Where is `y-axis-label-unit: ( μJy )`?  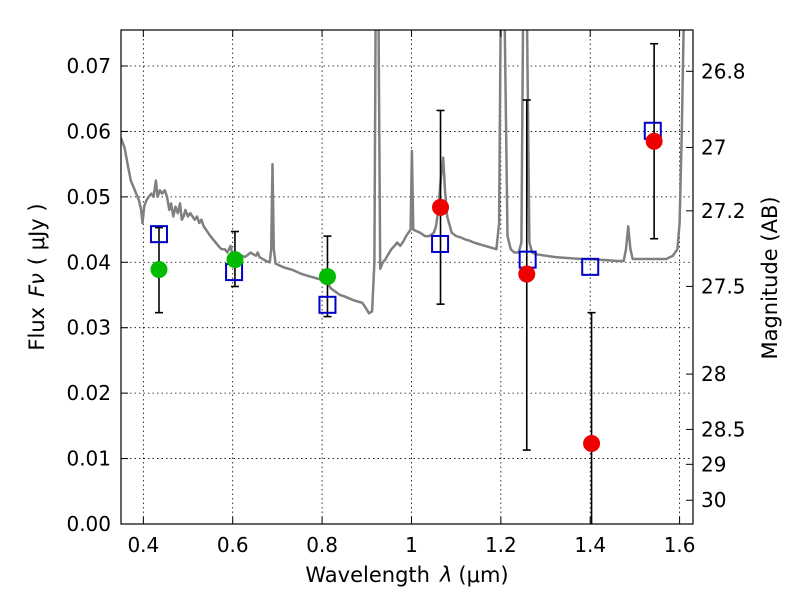
y-axis-label-unit: ( μJy ) is located at coordinates (37, 234).